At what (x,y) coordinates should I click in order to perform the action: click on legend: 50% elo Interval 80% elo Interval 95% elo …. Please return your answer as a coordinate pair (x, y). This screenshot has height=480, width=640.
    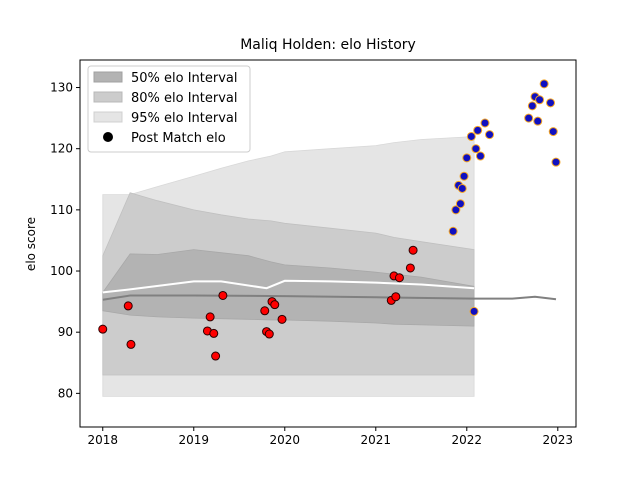
    Looking at the image, I should click on (169, 109).